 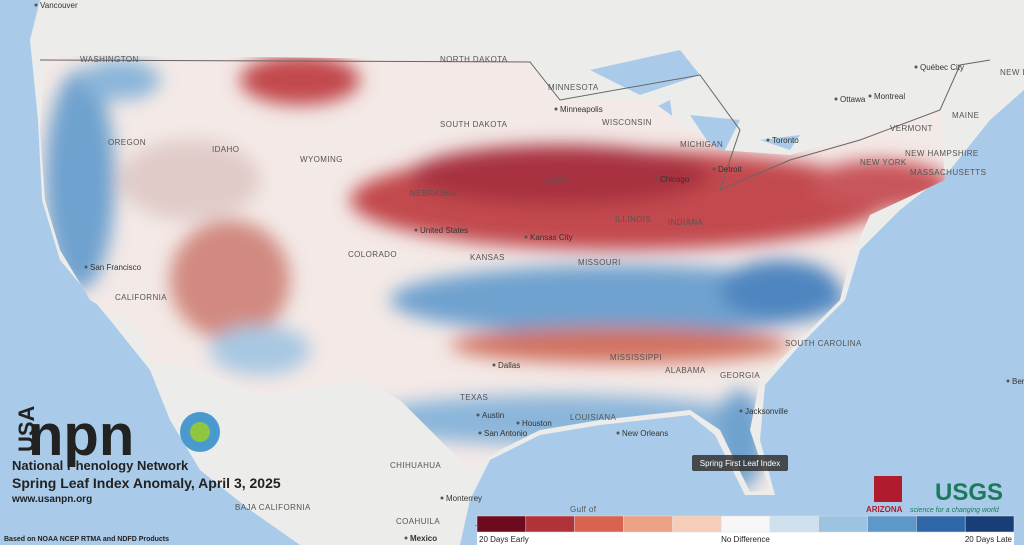 What do you see at coordinates (444, 230) in the screenshot?
I see `city-label: United States` at bounding box center [444, 230].